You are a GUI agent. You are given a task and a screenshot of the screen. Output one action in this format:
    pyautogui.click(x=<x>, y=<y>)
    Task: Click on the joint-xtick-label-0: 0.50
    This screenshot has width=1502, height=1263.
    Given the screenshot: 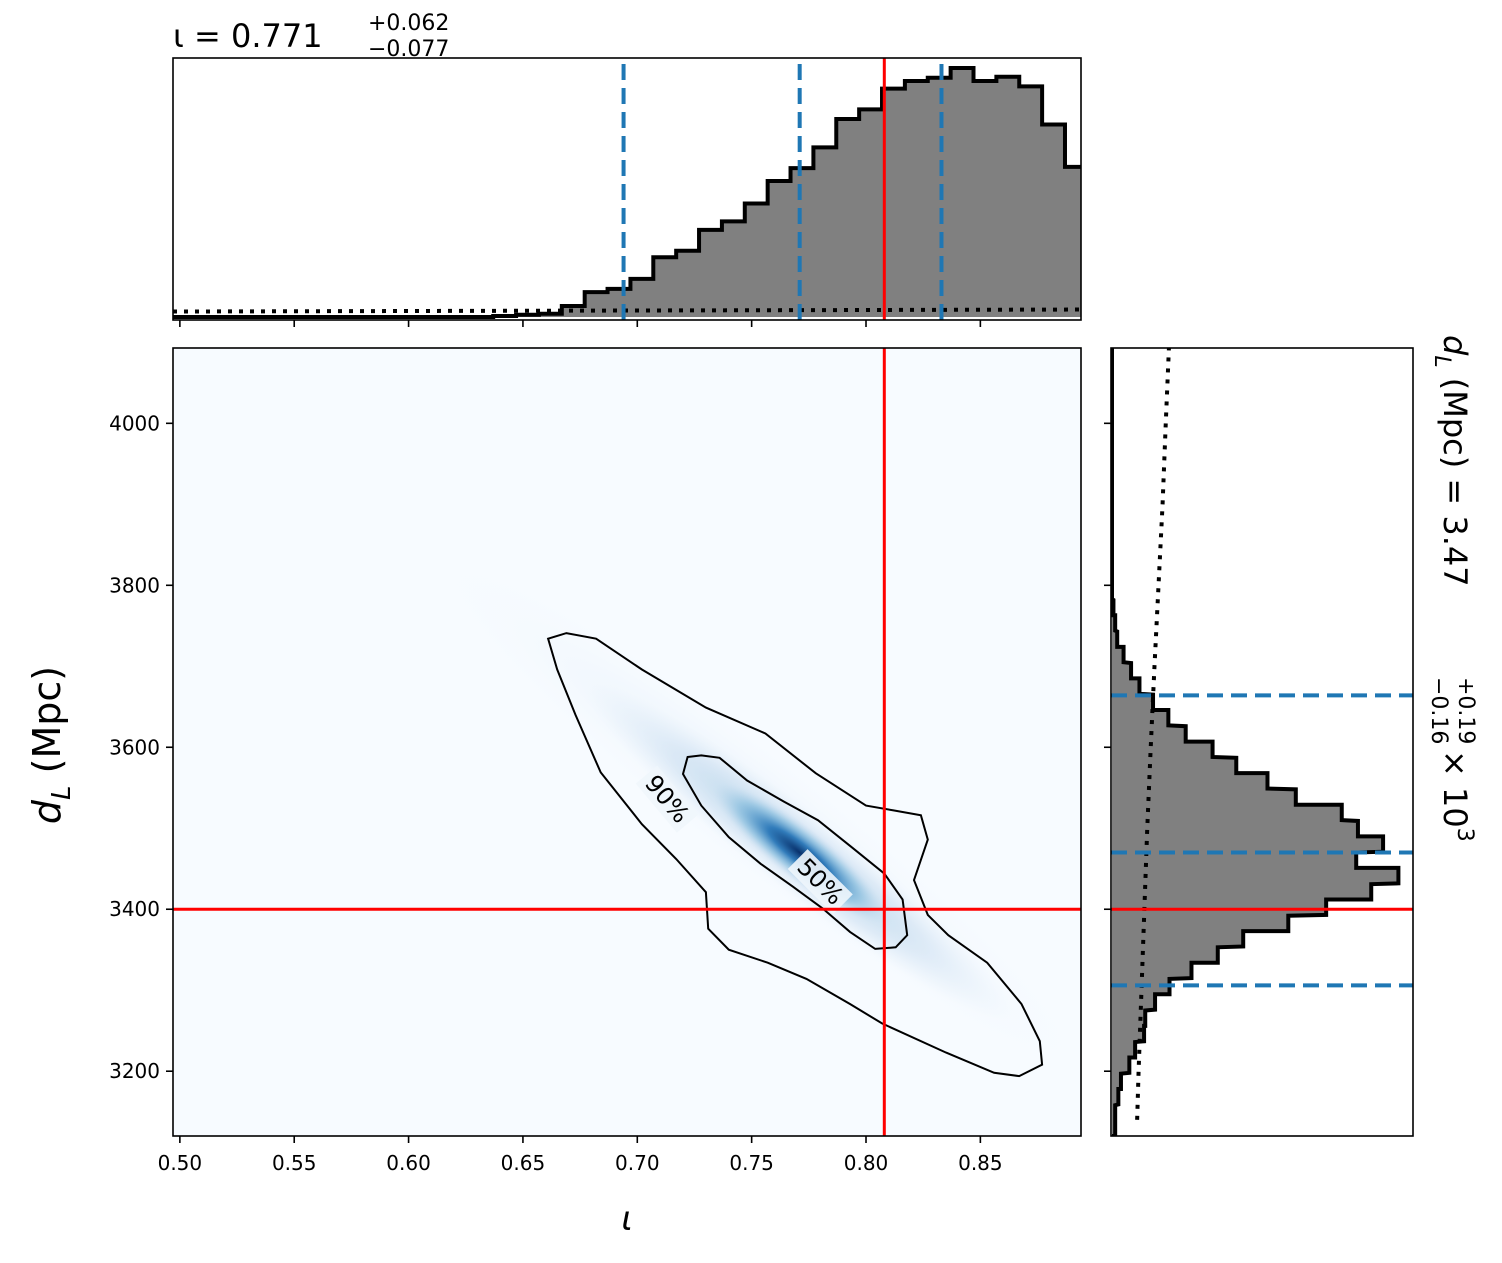 What is the action you would take?
    pyautogui.click(x=180, y=1163)
    